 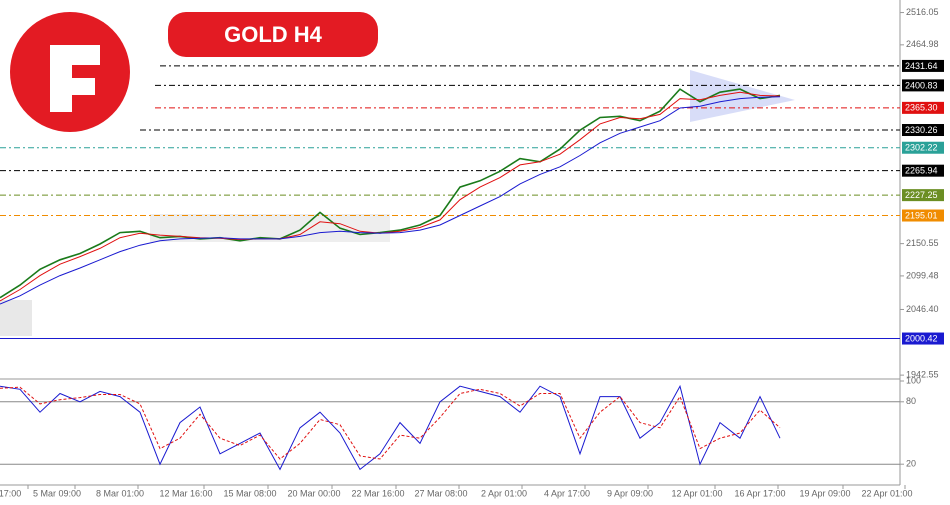 I want to click on y-tick-label: 2464.98, so click(x=922, y=44).